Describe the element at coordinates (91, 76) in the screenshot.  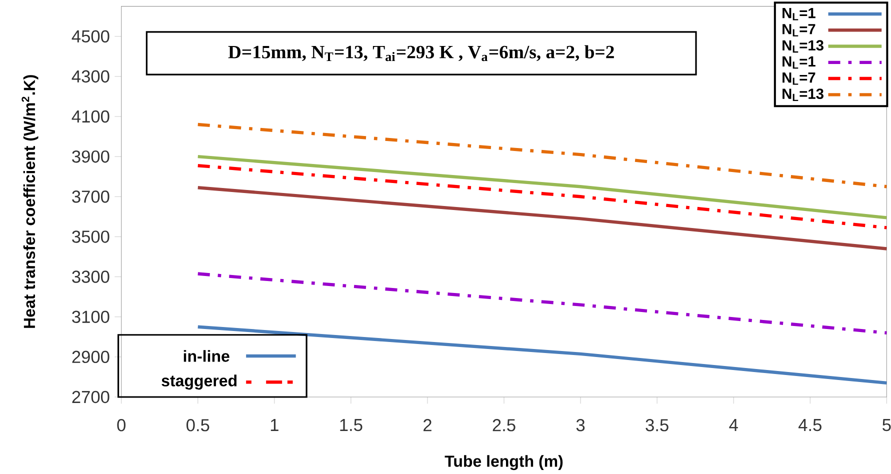
I see `y-tick-label: 4300` at that location.